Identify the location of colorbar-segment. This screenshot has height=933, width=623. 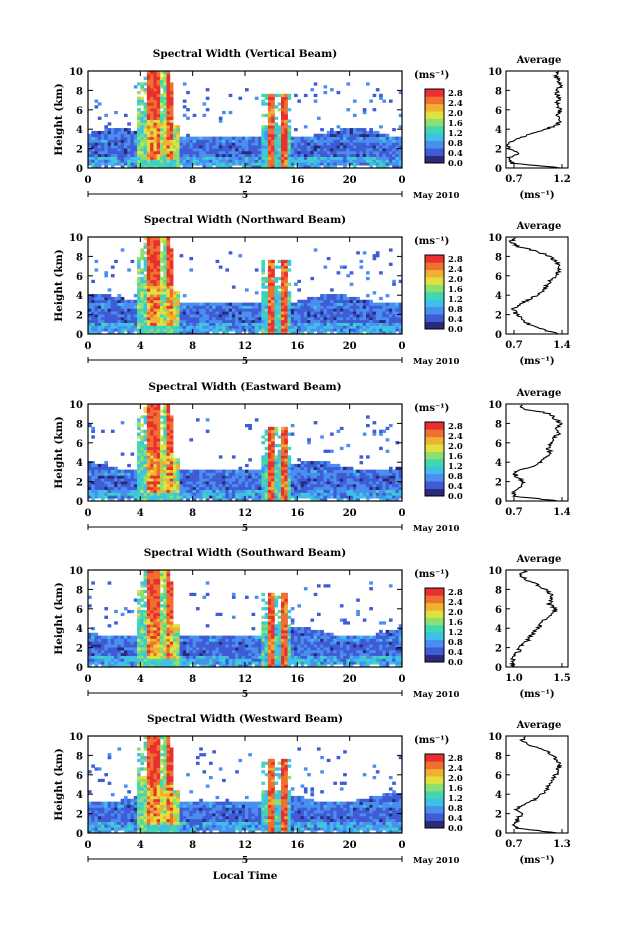
(434, 296).